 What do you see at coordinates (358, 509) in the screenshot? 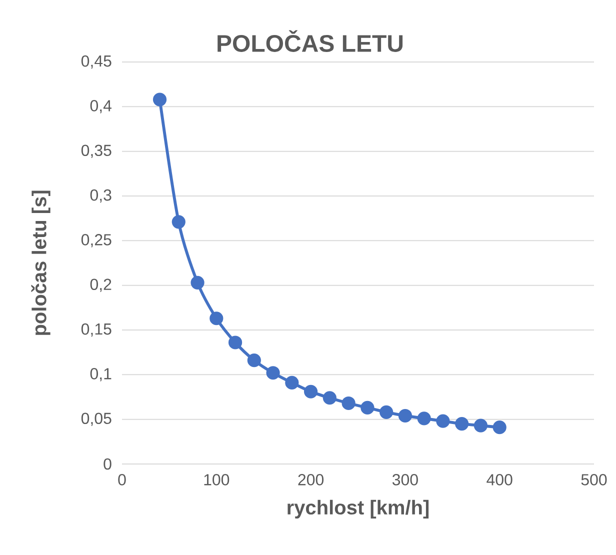
I see `x-axis-title: rychlost [km/h]` at bounding box center [358, 509].